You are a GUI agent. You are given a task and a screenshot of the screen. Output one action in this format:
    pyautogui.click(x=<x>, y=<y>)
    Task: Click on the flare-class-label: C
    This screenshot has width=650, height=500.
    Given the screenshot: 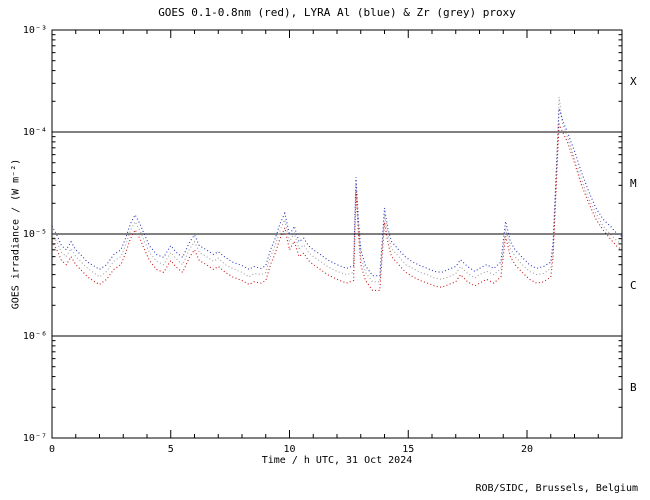 What is the action you would take?
    pyautogui.click(x=633, y=285)
    